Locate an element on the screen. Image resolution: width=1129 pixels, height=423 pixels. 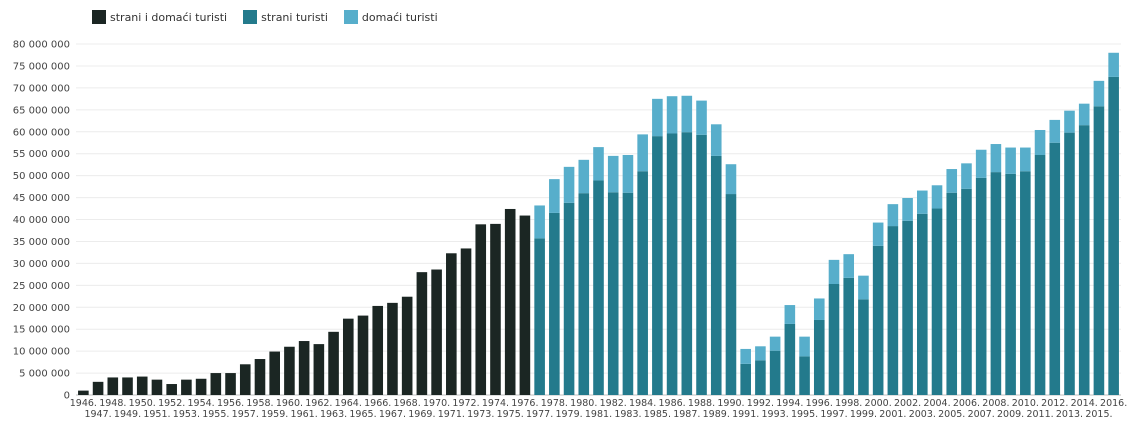
legend-label-combined: strani i domaći turisti is located at coordinates (169, 17).